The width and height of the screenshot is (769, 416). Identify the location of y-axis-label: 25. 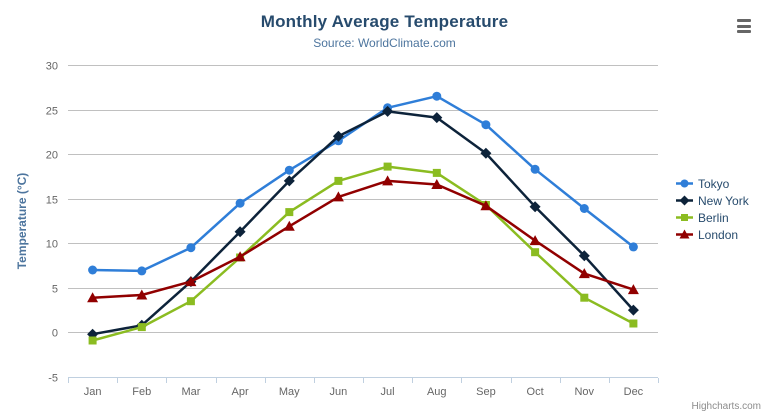
(52, 112).